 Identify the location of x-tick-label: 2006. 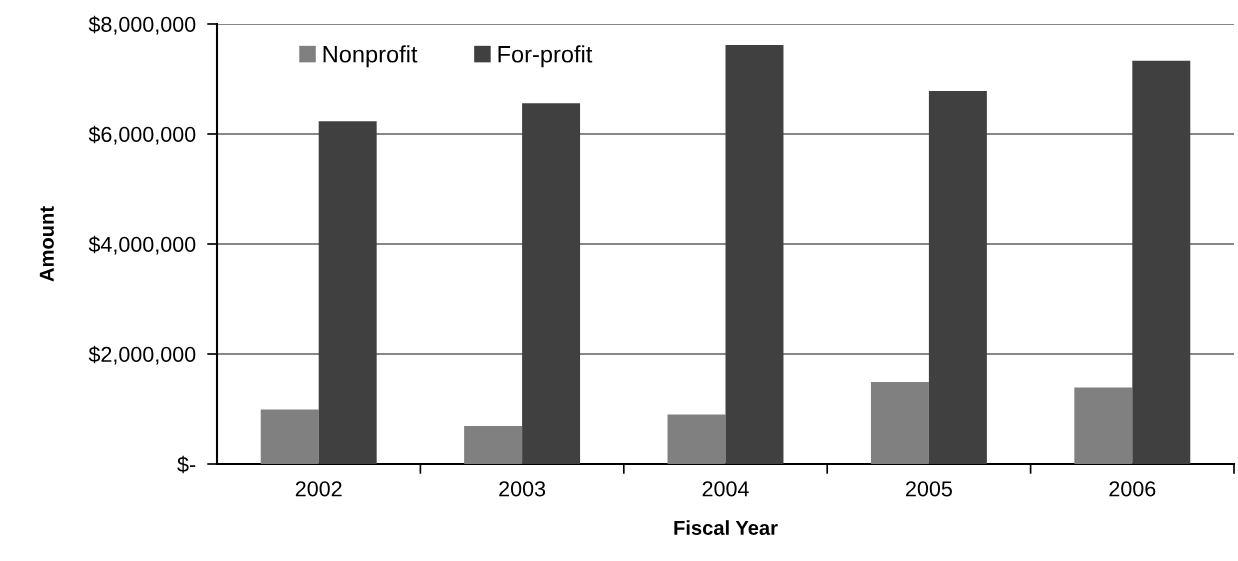
(1132, 489).